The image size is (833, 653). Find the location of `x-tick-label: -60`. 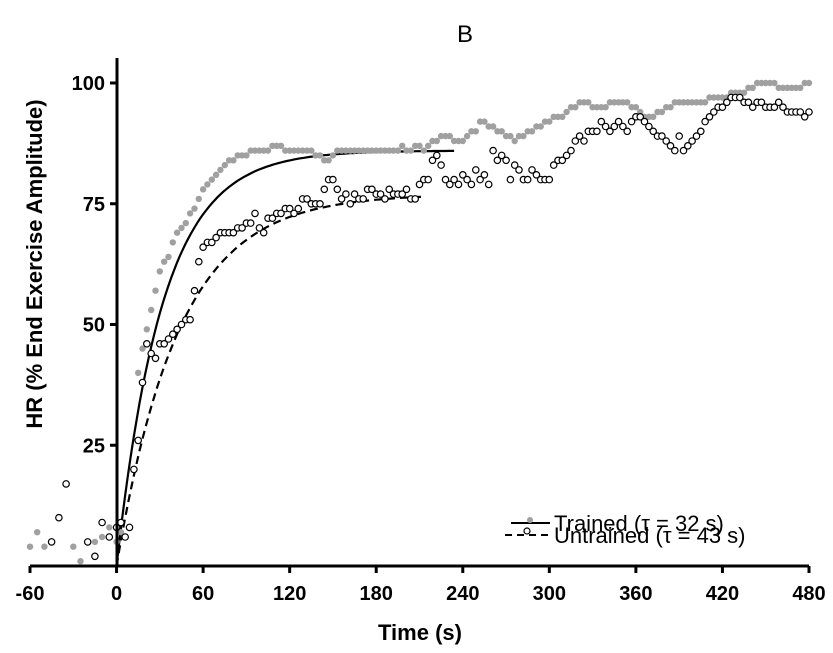

x-tick-label: -60 is located at coordinates (30, 594).